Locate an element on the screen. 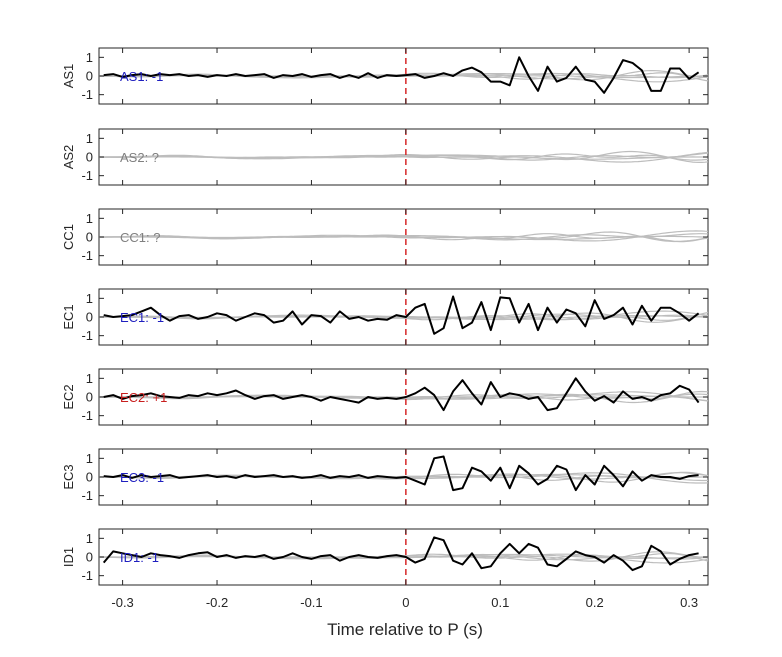 This screenshot has width=782, height=657. panel-as1: -1 0 1 AS1 AS1: -1 is located at coordinates (385, 76).